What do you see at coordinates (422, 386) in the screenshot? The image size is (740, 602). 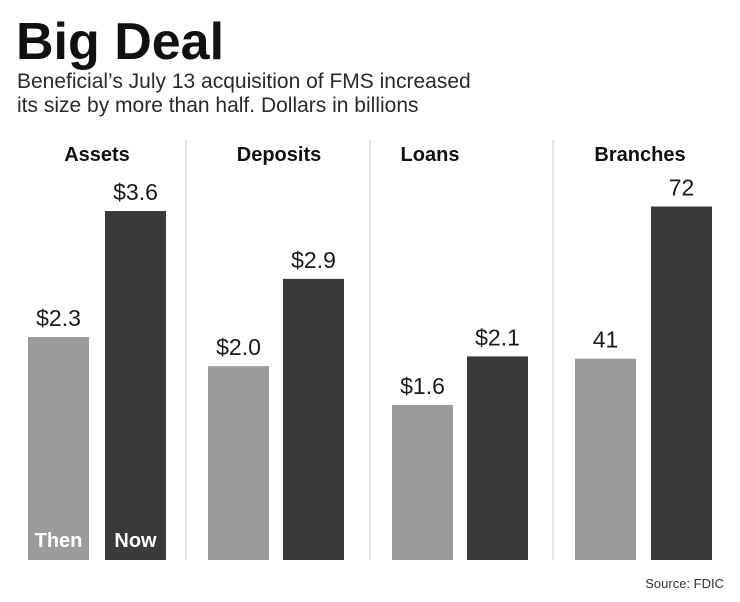 I see `value-label: $1.6` at bounding box center [422, 386].